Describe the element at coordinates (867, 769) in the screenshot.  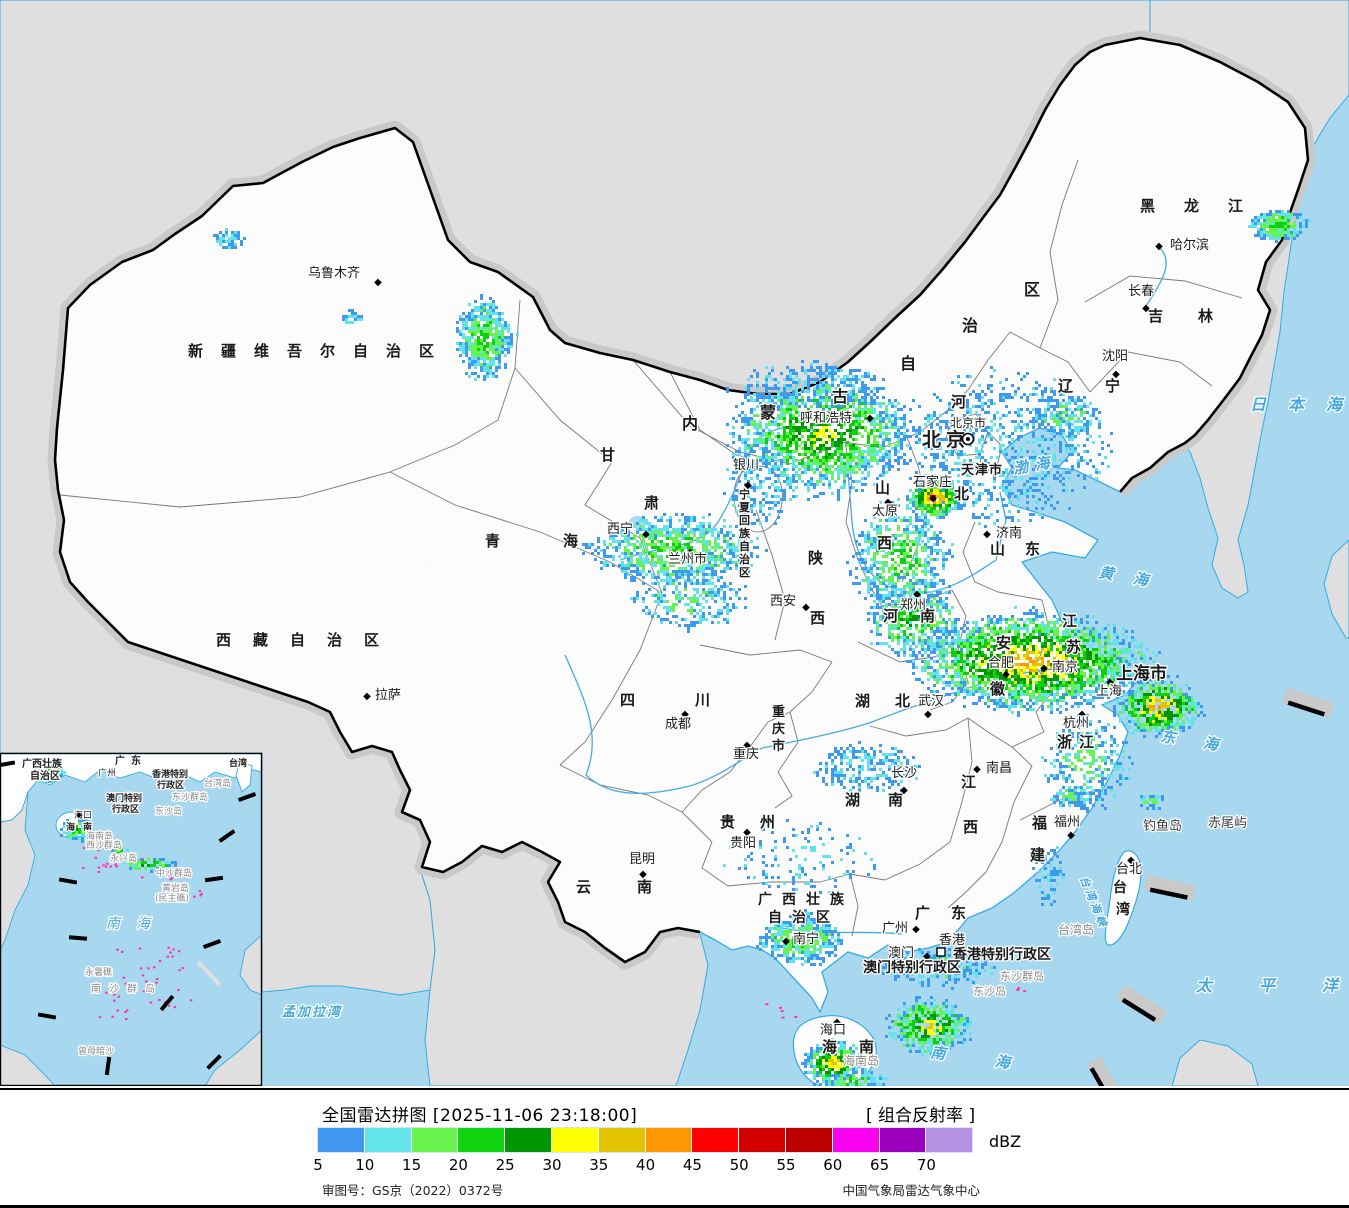
I see `radar-echo-hubei-chongqing` at that location.